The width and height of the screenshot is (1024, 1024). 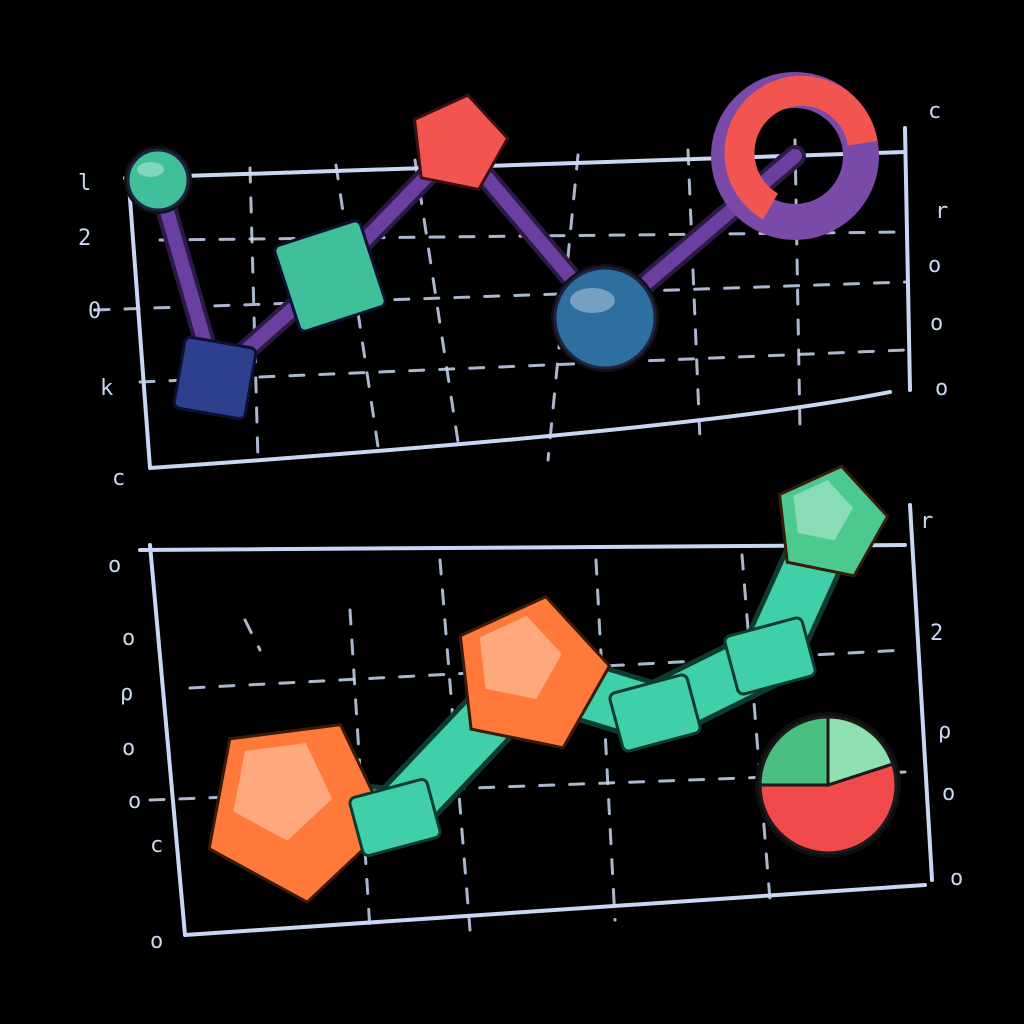 I want to click on bottom-left-tick-2: o, so click(x=128, y=638).